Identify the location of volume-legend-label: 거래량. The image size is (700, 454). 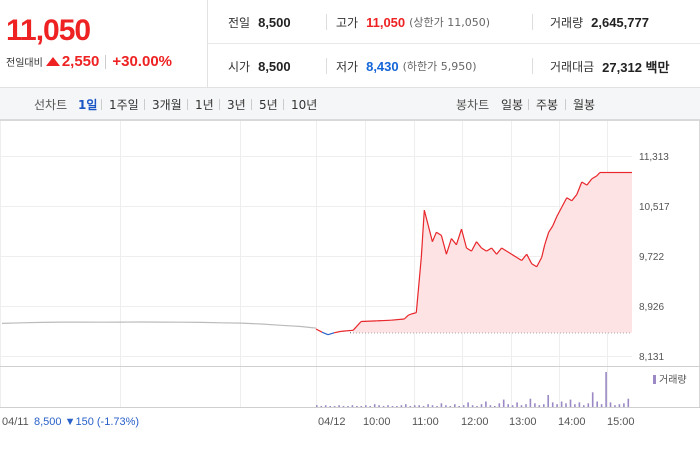
(673, 380).